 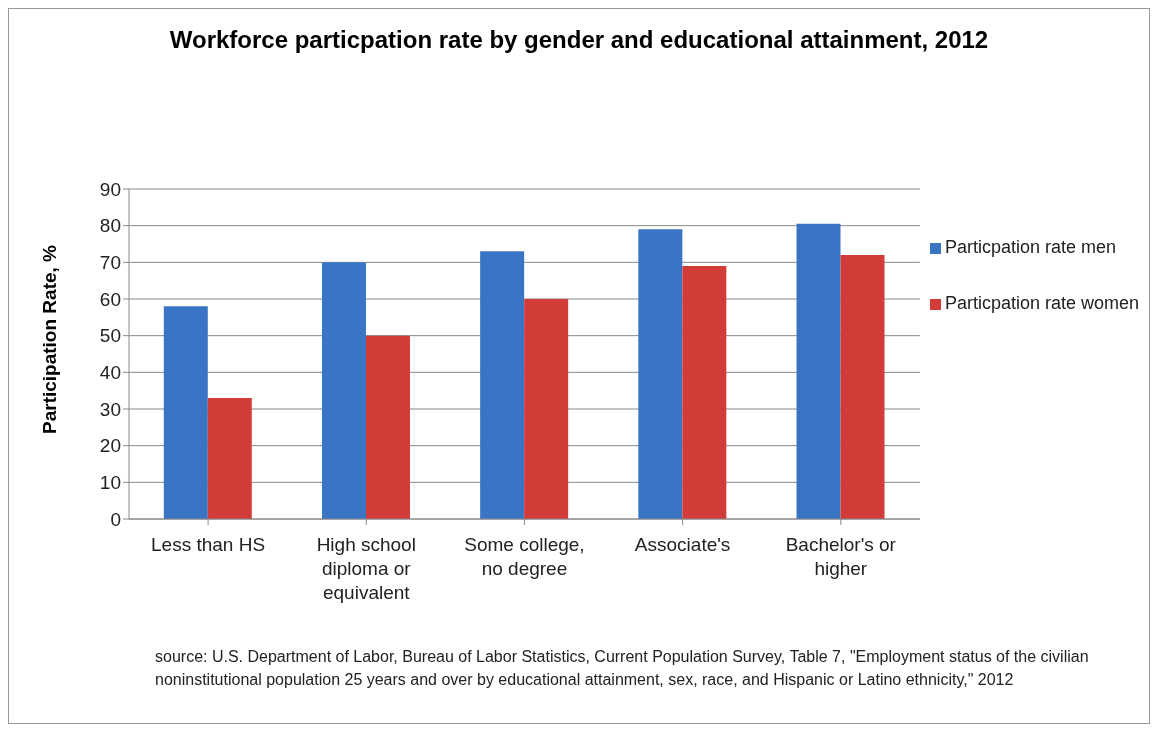 I want to click on y-axis-title: Participation Rate, %, so click(x=49, y=339).